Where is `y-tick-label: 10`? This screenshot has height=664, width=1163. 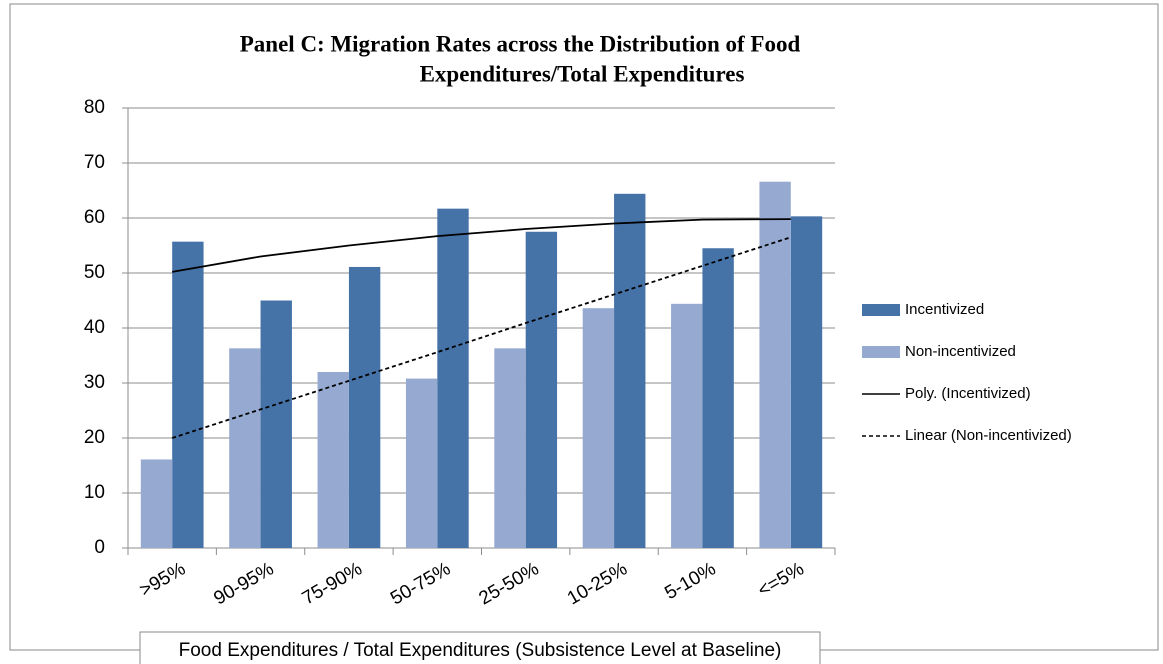
y-tick-label: 10 is located at coordinates (94, 492).